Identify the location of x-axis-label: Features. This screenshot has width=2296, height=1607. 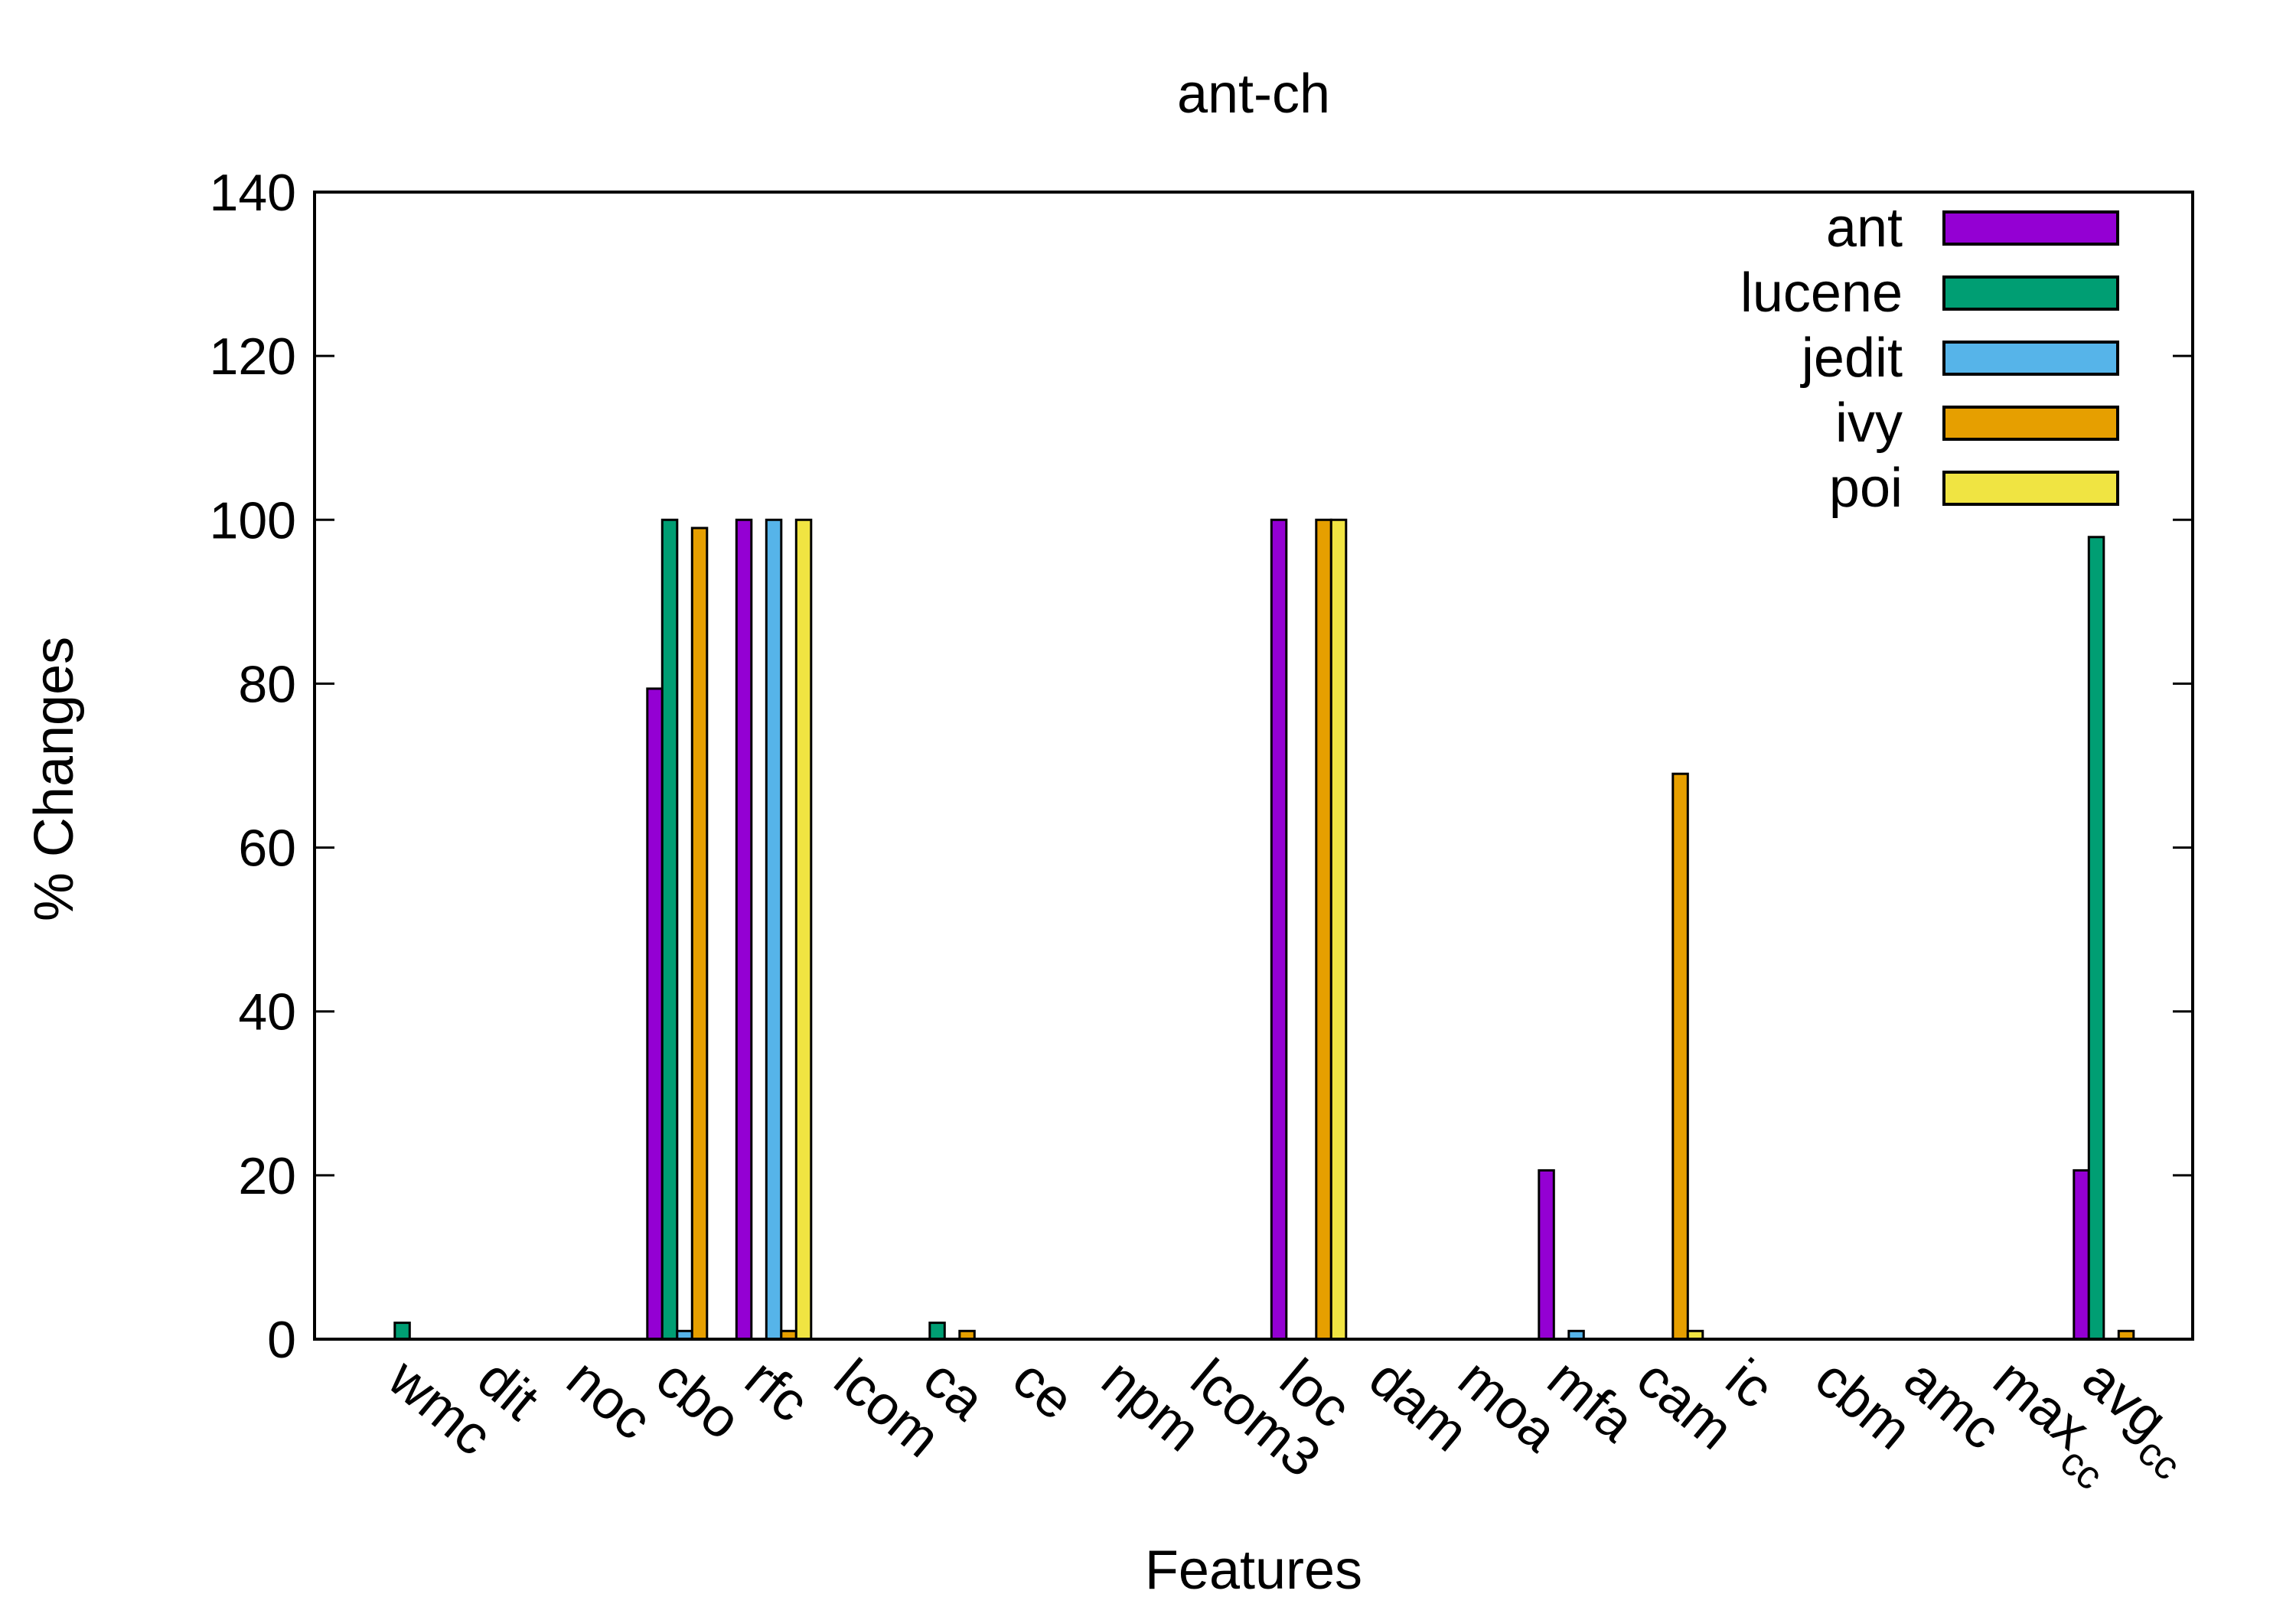
(1253, 1571).